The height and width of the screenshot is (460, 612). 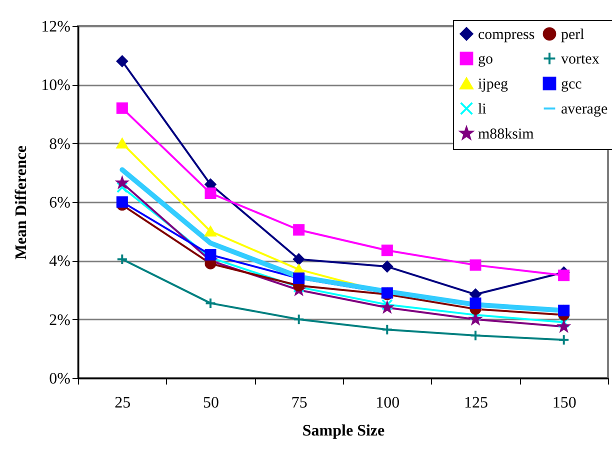 I want to click on y-tick-label: 0%, so click(x=59, y=379).